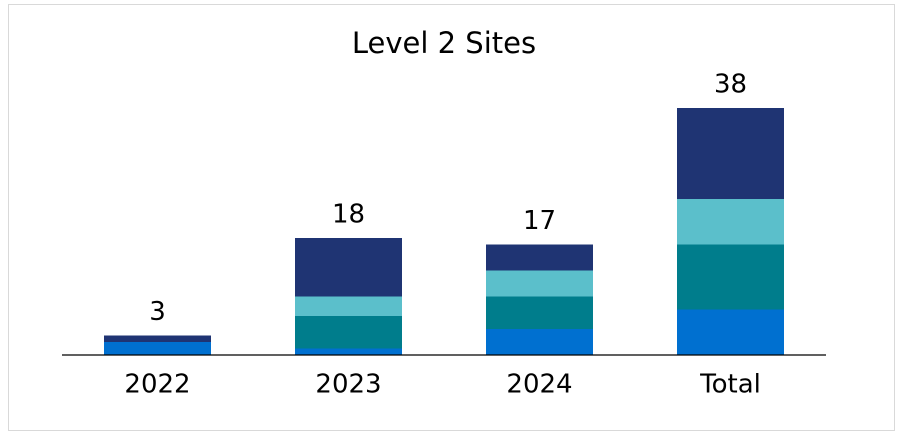 The image size is (904, 433). Describe the element at coordinates (157, 385) in the screenshot. I see `x-tick-label: 2022` at that location.